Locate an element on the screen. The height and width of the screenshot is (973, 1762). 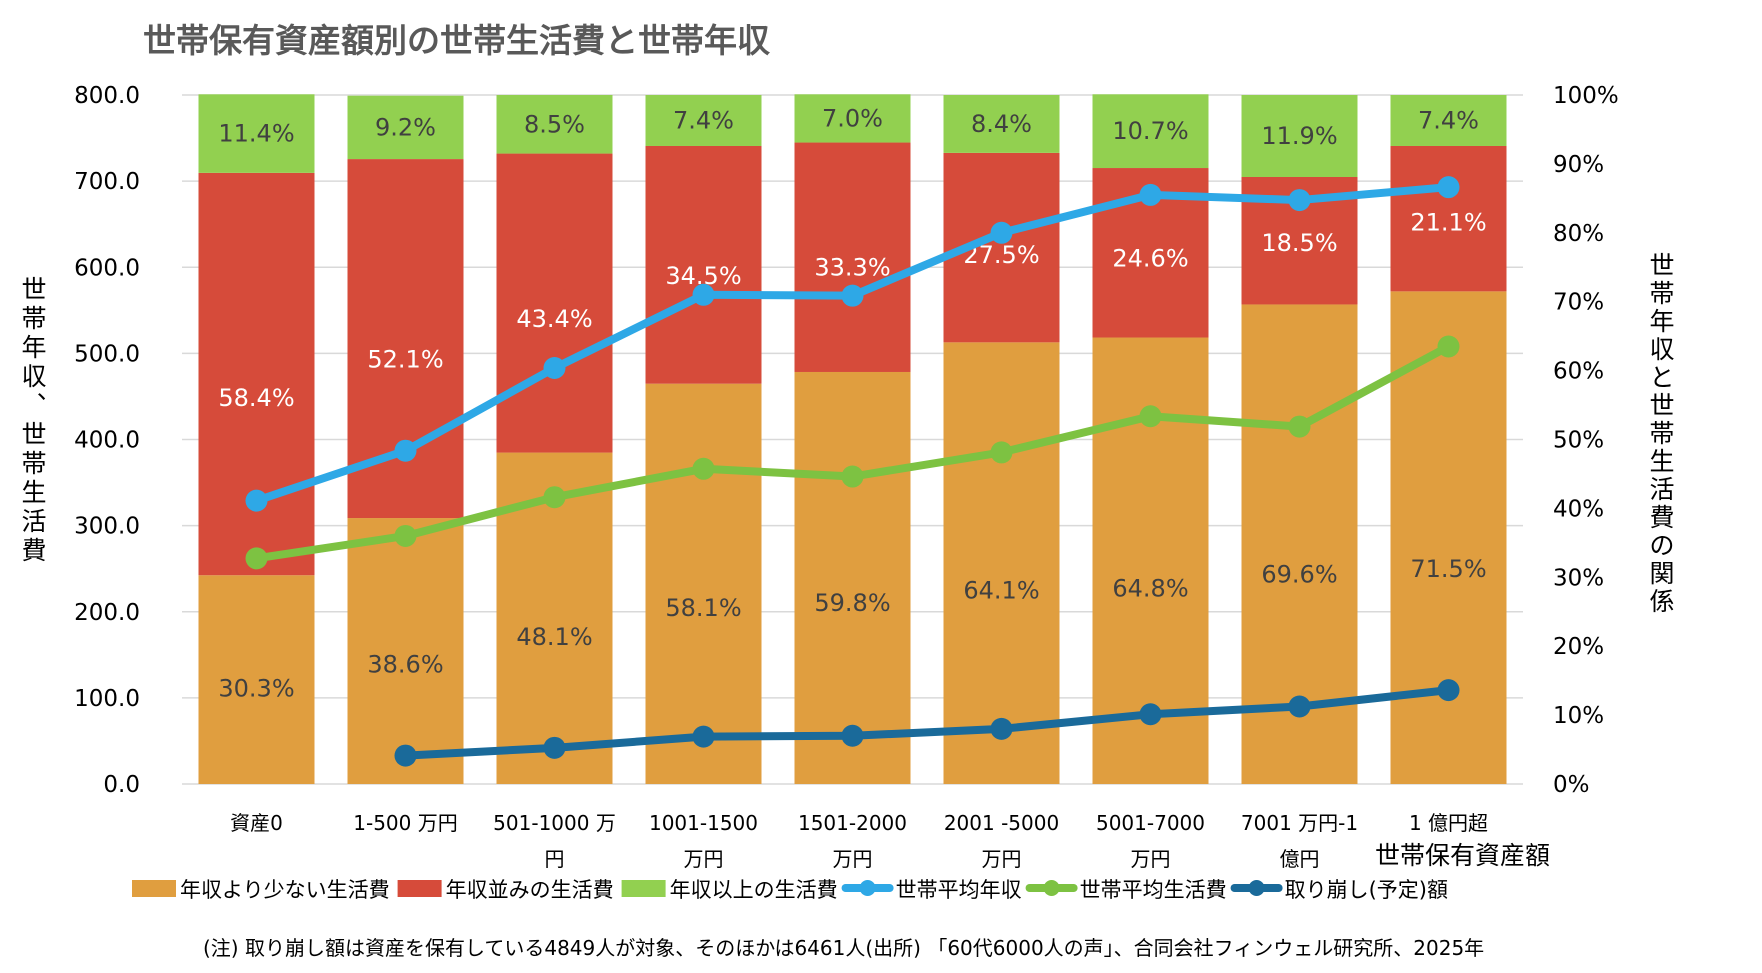
axis-title-char: ︑ is located at coordinates (33, 405).